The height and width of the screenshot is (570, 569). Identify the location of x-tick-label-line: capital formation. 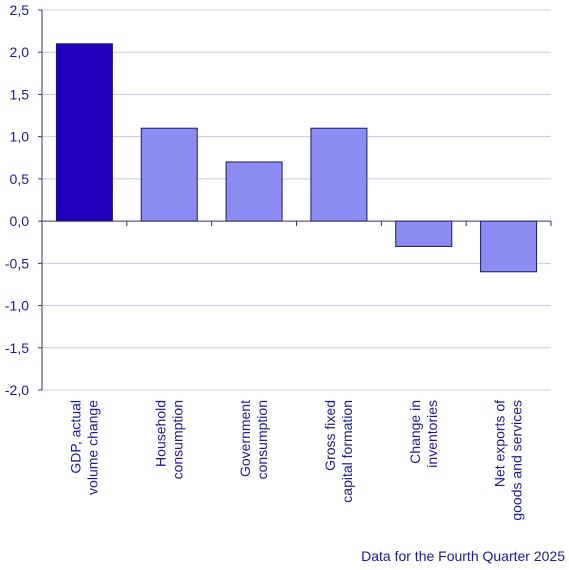
(347, 451).